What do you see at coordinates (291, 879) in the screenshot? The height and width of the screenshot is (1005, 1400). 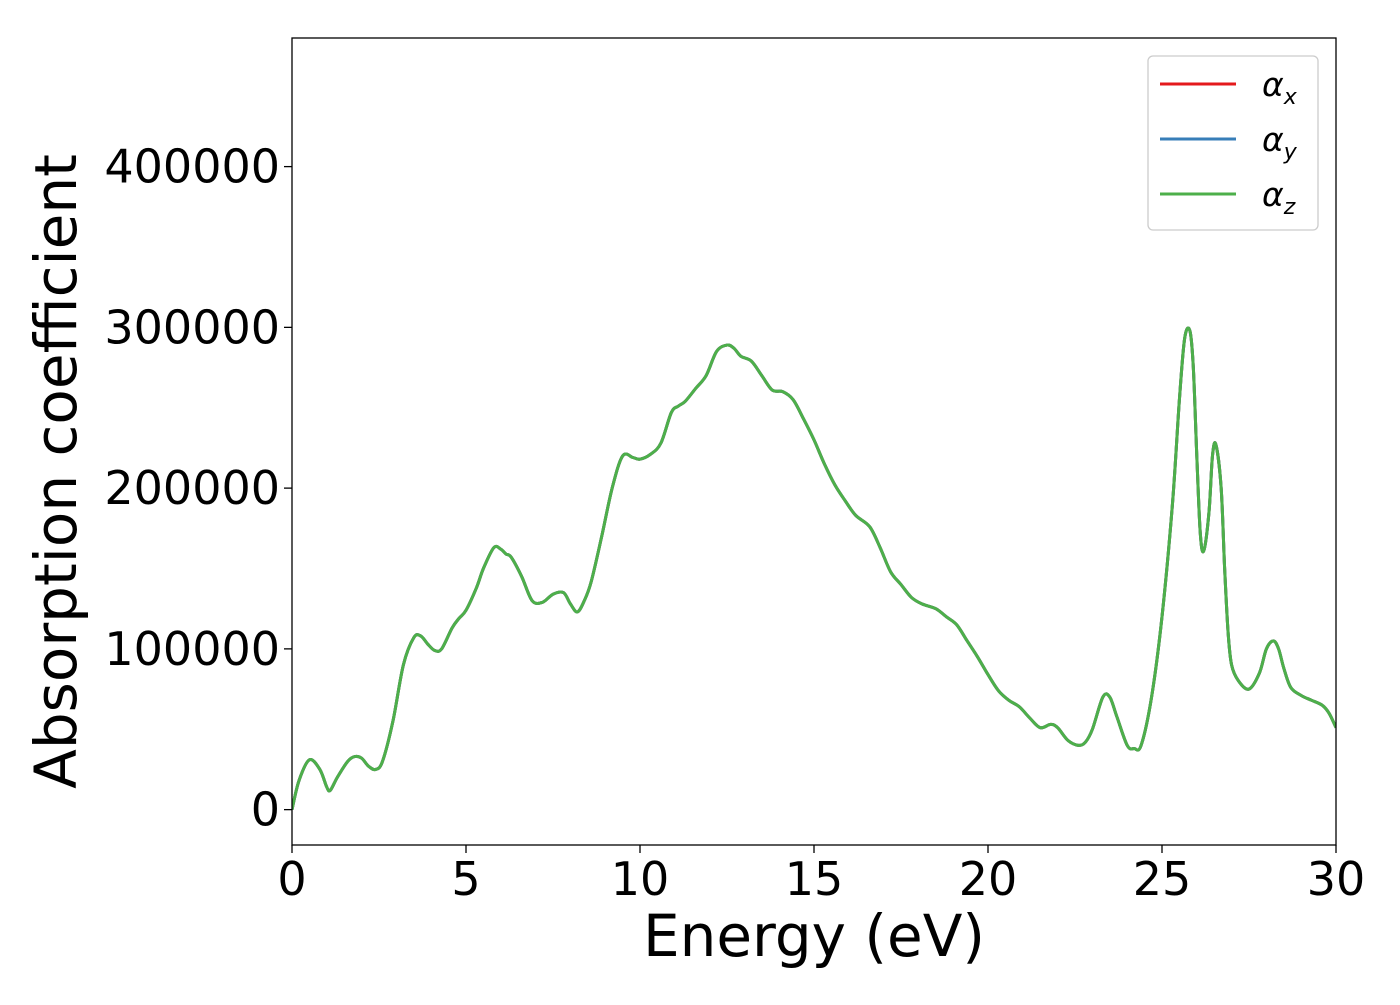 I see `x-tick-label: 0` at bounding box center [291, 879].